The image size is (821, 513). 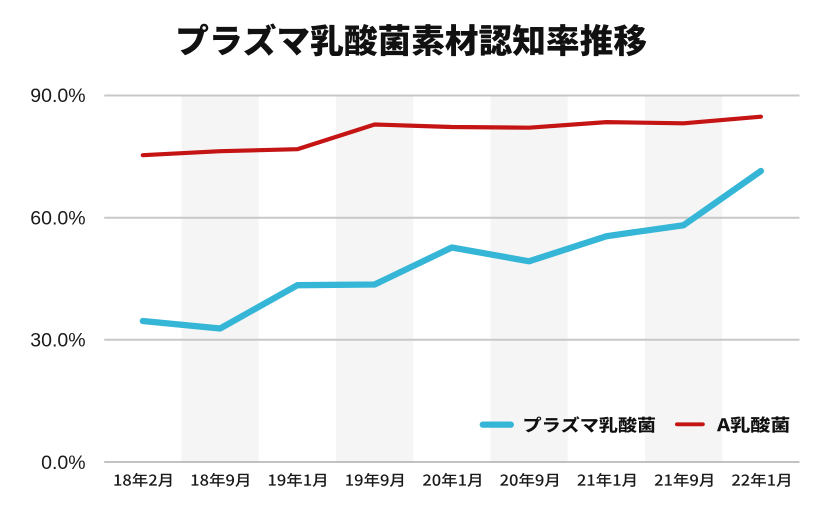 I want to click on svg-text: 0.0%, so click(x=63, y=463).